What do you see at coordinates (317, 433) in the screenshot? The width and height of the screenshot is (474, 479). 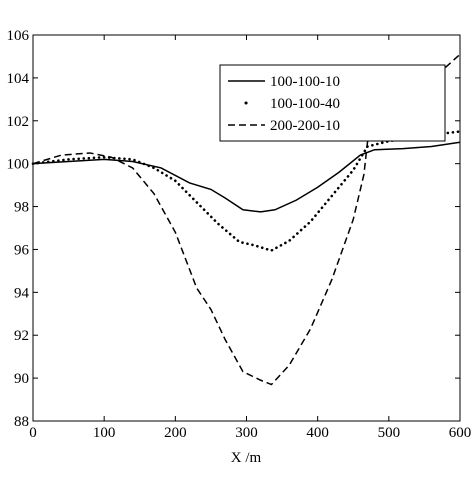 I see `x-tick-label: 400` at bounding box center [317, 433].